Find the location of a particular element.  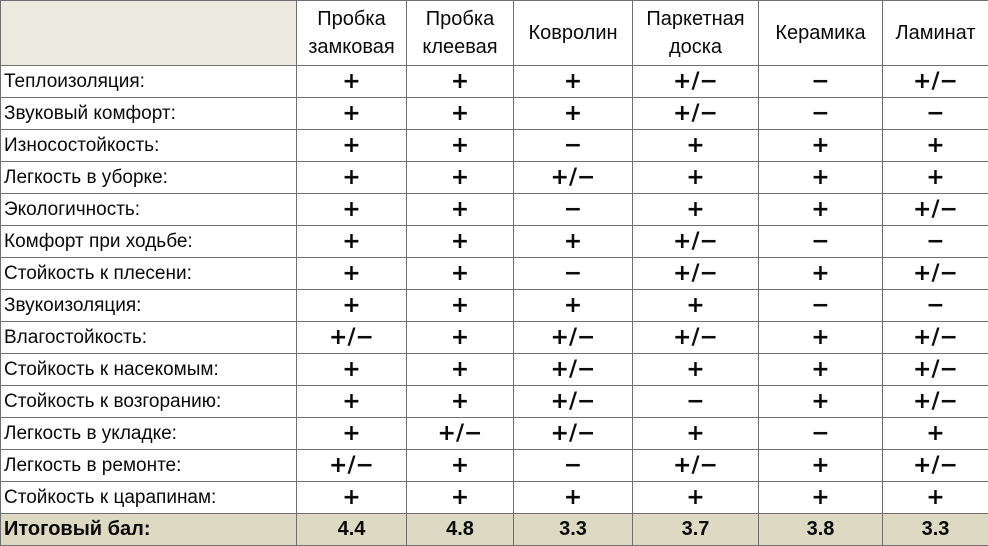

total-value: 3.3 is located at coordinates (935, 530).